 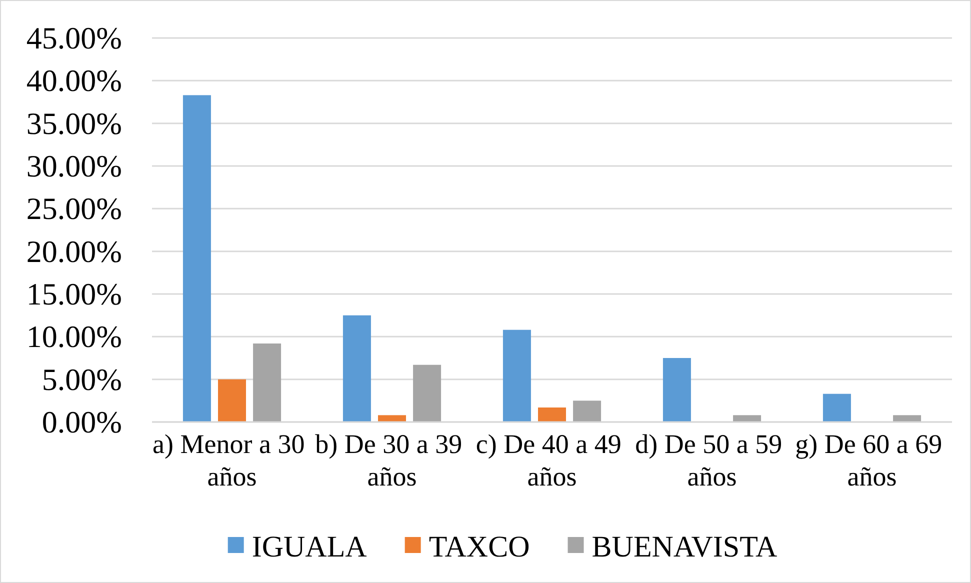 What do you see at coordinates (74, 166) in the screenshot?
I see `y-tick-label: 30.00%` at bounding box center [74, 166].